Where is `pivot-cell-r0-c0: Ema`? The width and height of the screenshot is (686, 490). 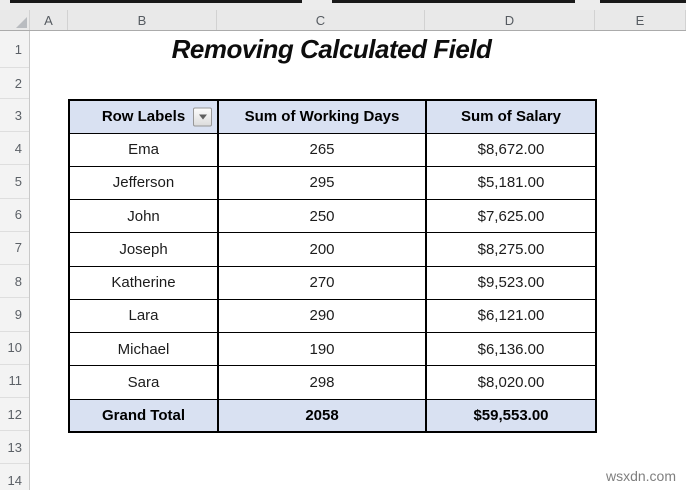 pivot-cell-r0-c0: Ema is located at coordinates (143, 149).